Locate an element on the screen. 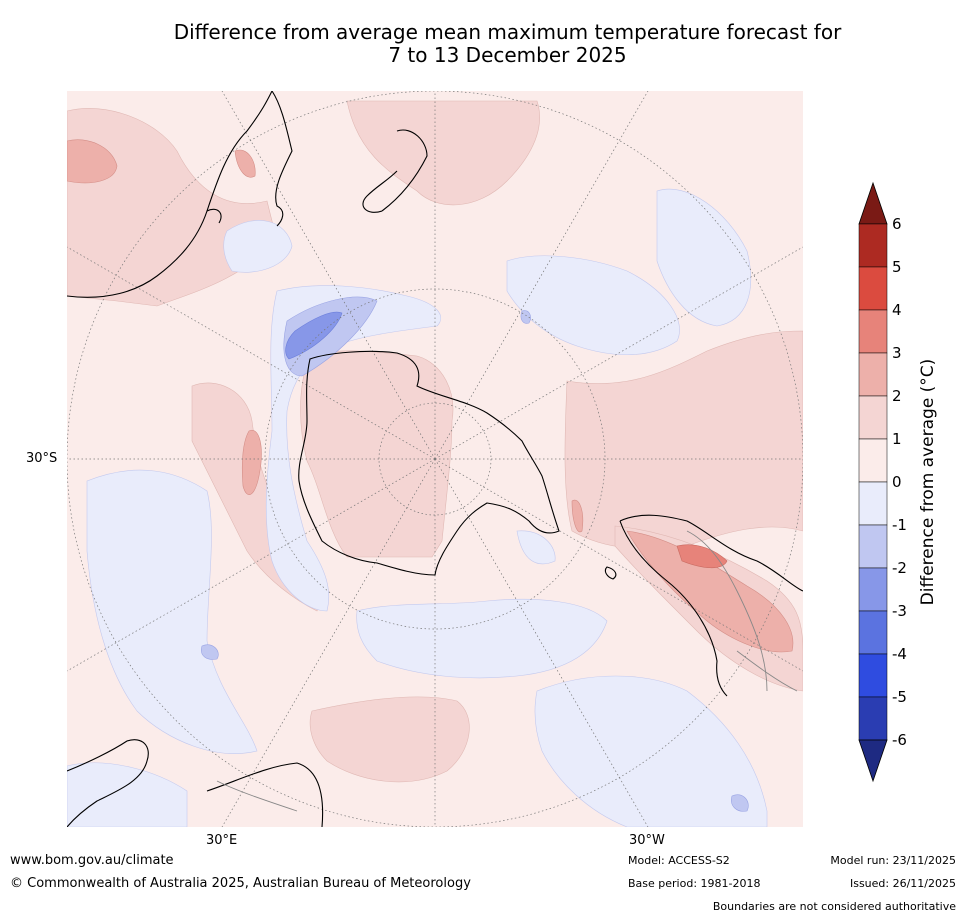  colorbar-arrow-top is located at coordinates (873, 203).